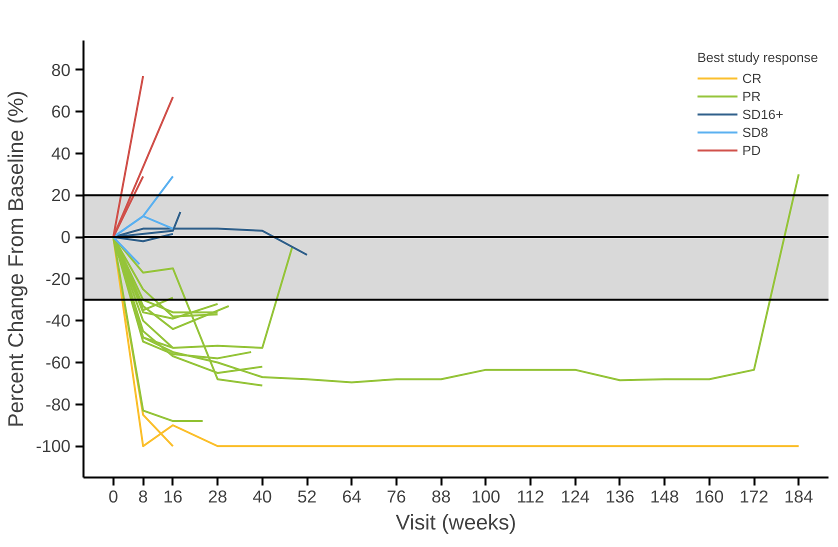 The image size is (838, 547). What do you see at coordinates (799, 496) in the screenshot?
I see `x-tick-label: 184` at bounding box center [799, 496].